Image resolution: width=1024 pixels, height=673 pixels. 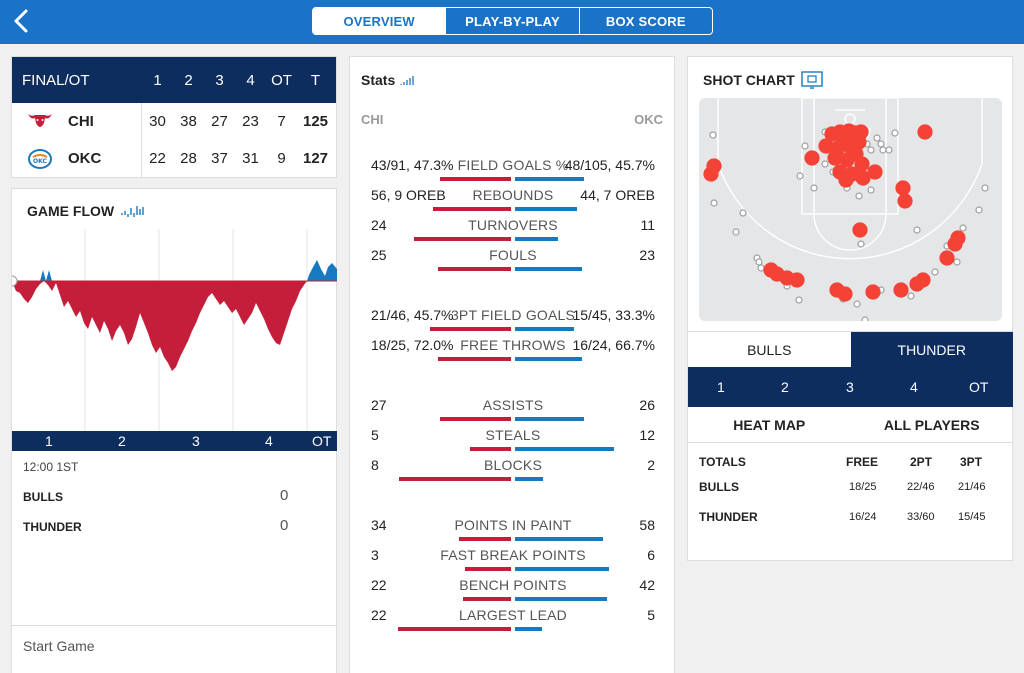 I want to click on quarter-tab: 3, so click(x=850, y=387).